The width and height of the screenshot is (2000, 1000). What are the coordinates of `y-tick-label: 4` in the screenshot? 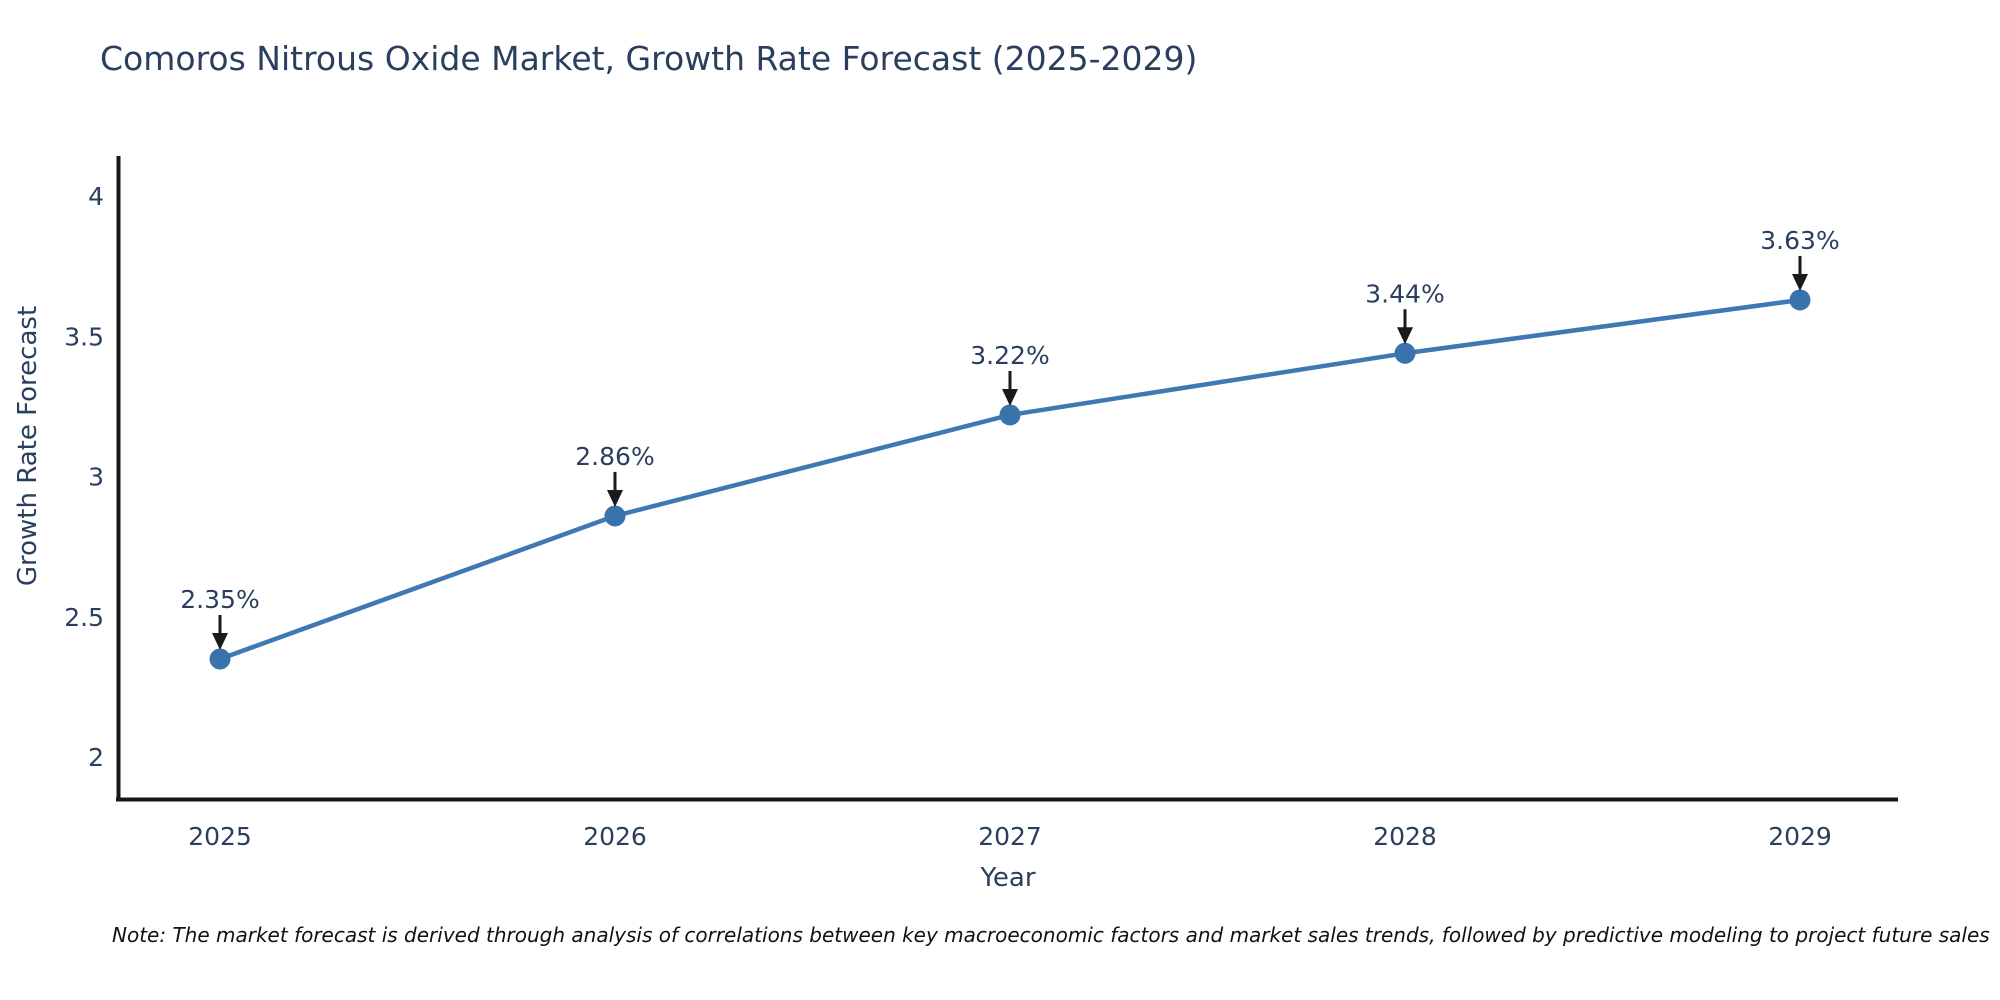 It's located at (96, 196).